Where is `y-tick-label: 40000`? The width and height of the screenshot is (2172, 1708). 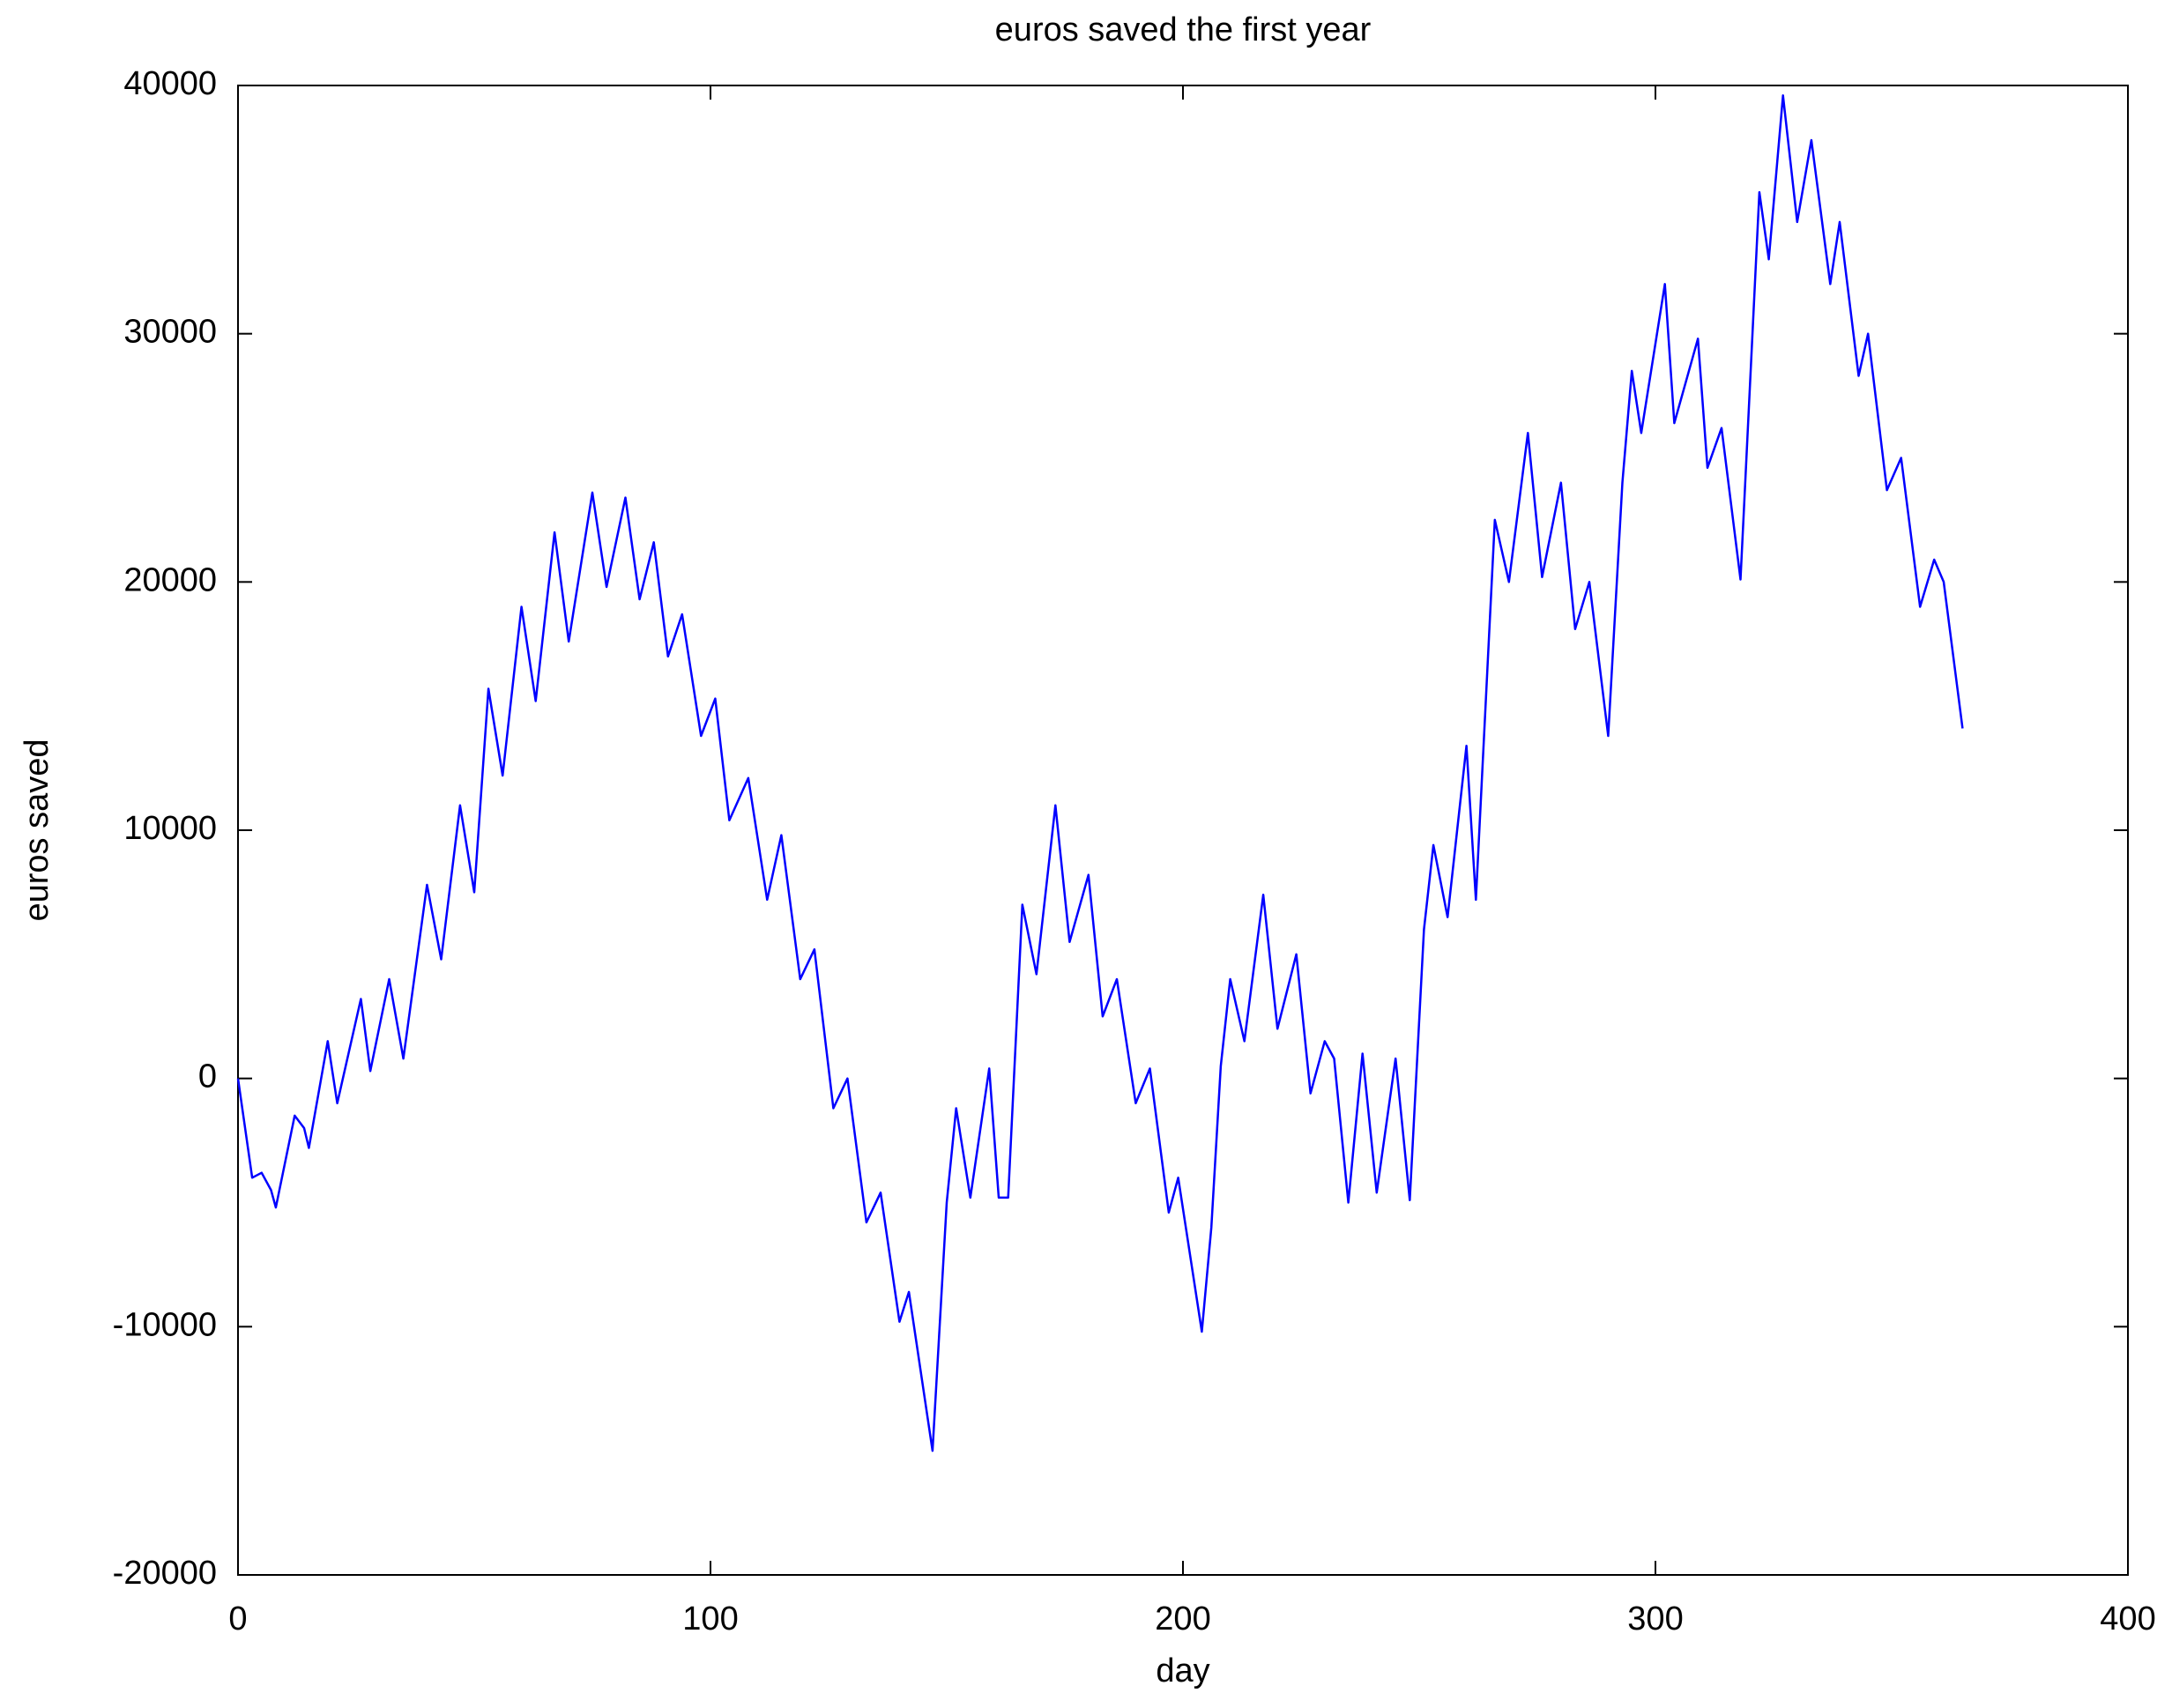 y-tick-label: 40000 is located at coordinates (170, 84).